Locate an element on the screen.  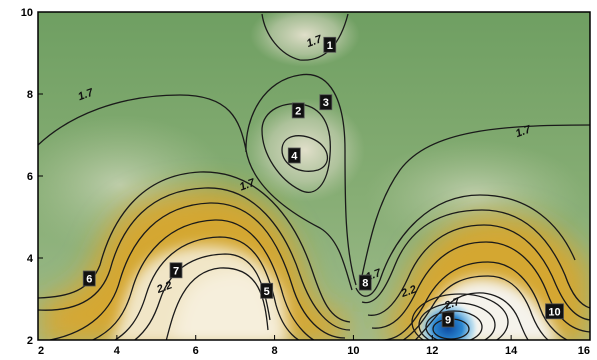
contour-label: 2.7 is located at coordinates (452, 303).